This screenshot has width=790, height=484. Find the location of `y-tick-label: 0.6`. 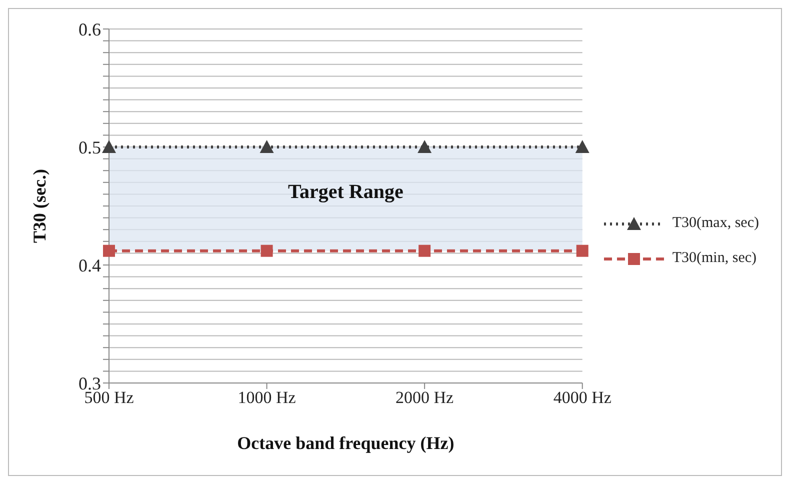

y-tick-label: 0.6 is located at coordinates (89, 29).